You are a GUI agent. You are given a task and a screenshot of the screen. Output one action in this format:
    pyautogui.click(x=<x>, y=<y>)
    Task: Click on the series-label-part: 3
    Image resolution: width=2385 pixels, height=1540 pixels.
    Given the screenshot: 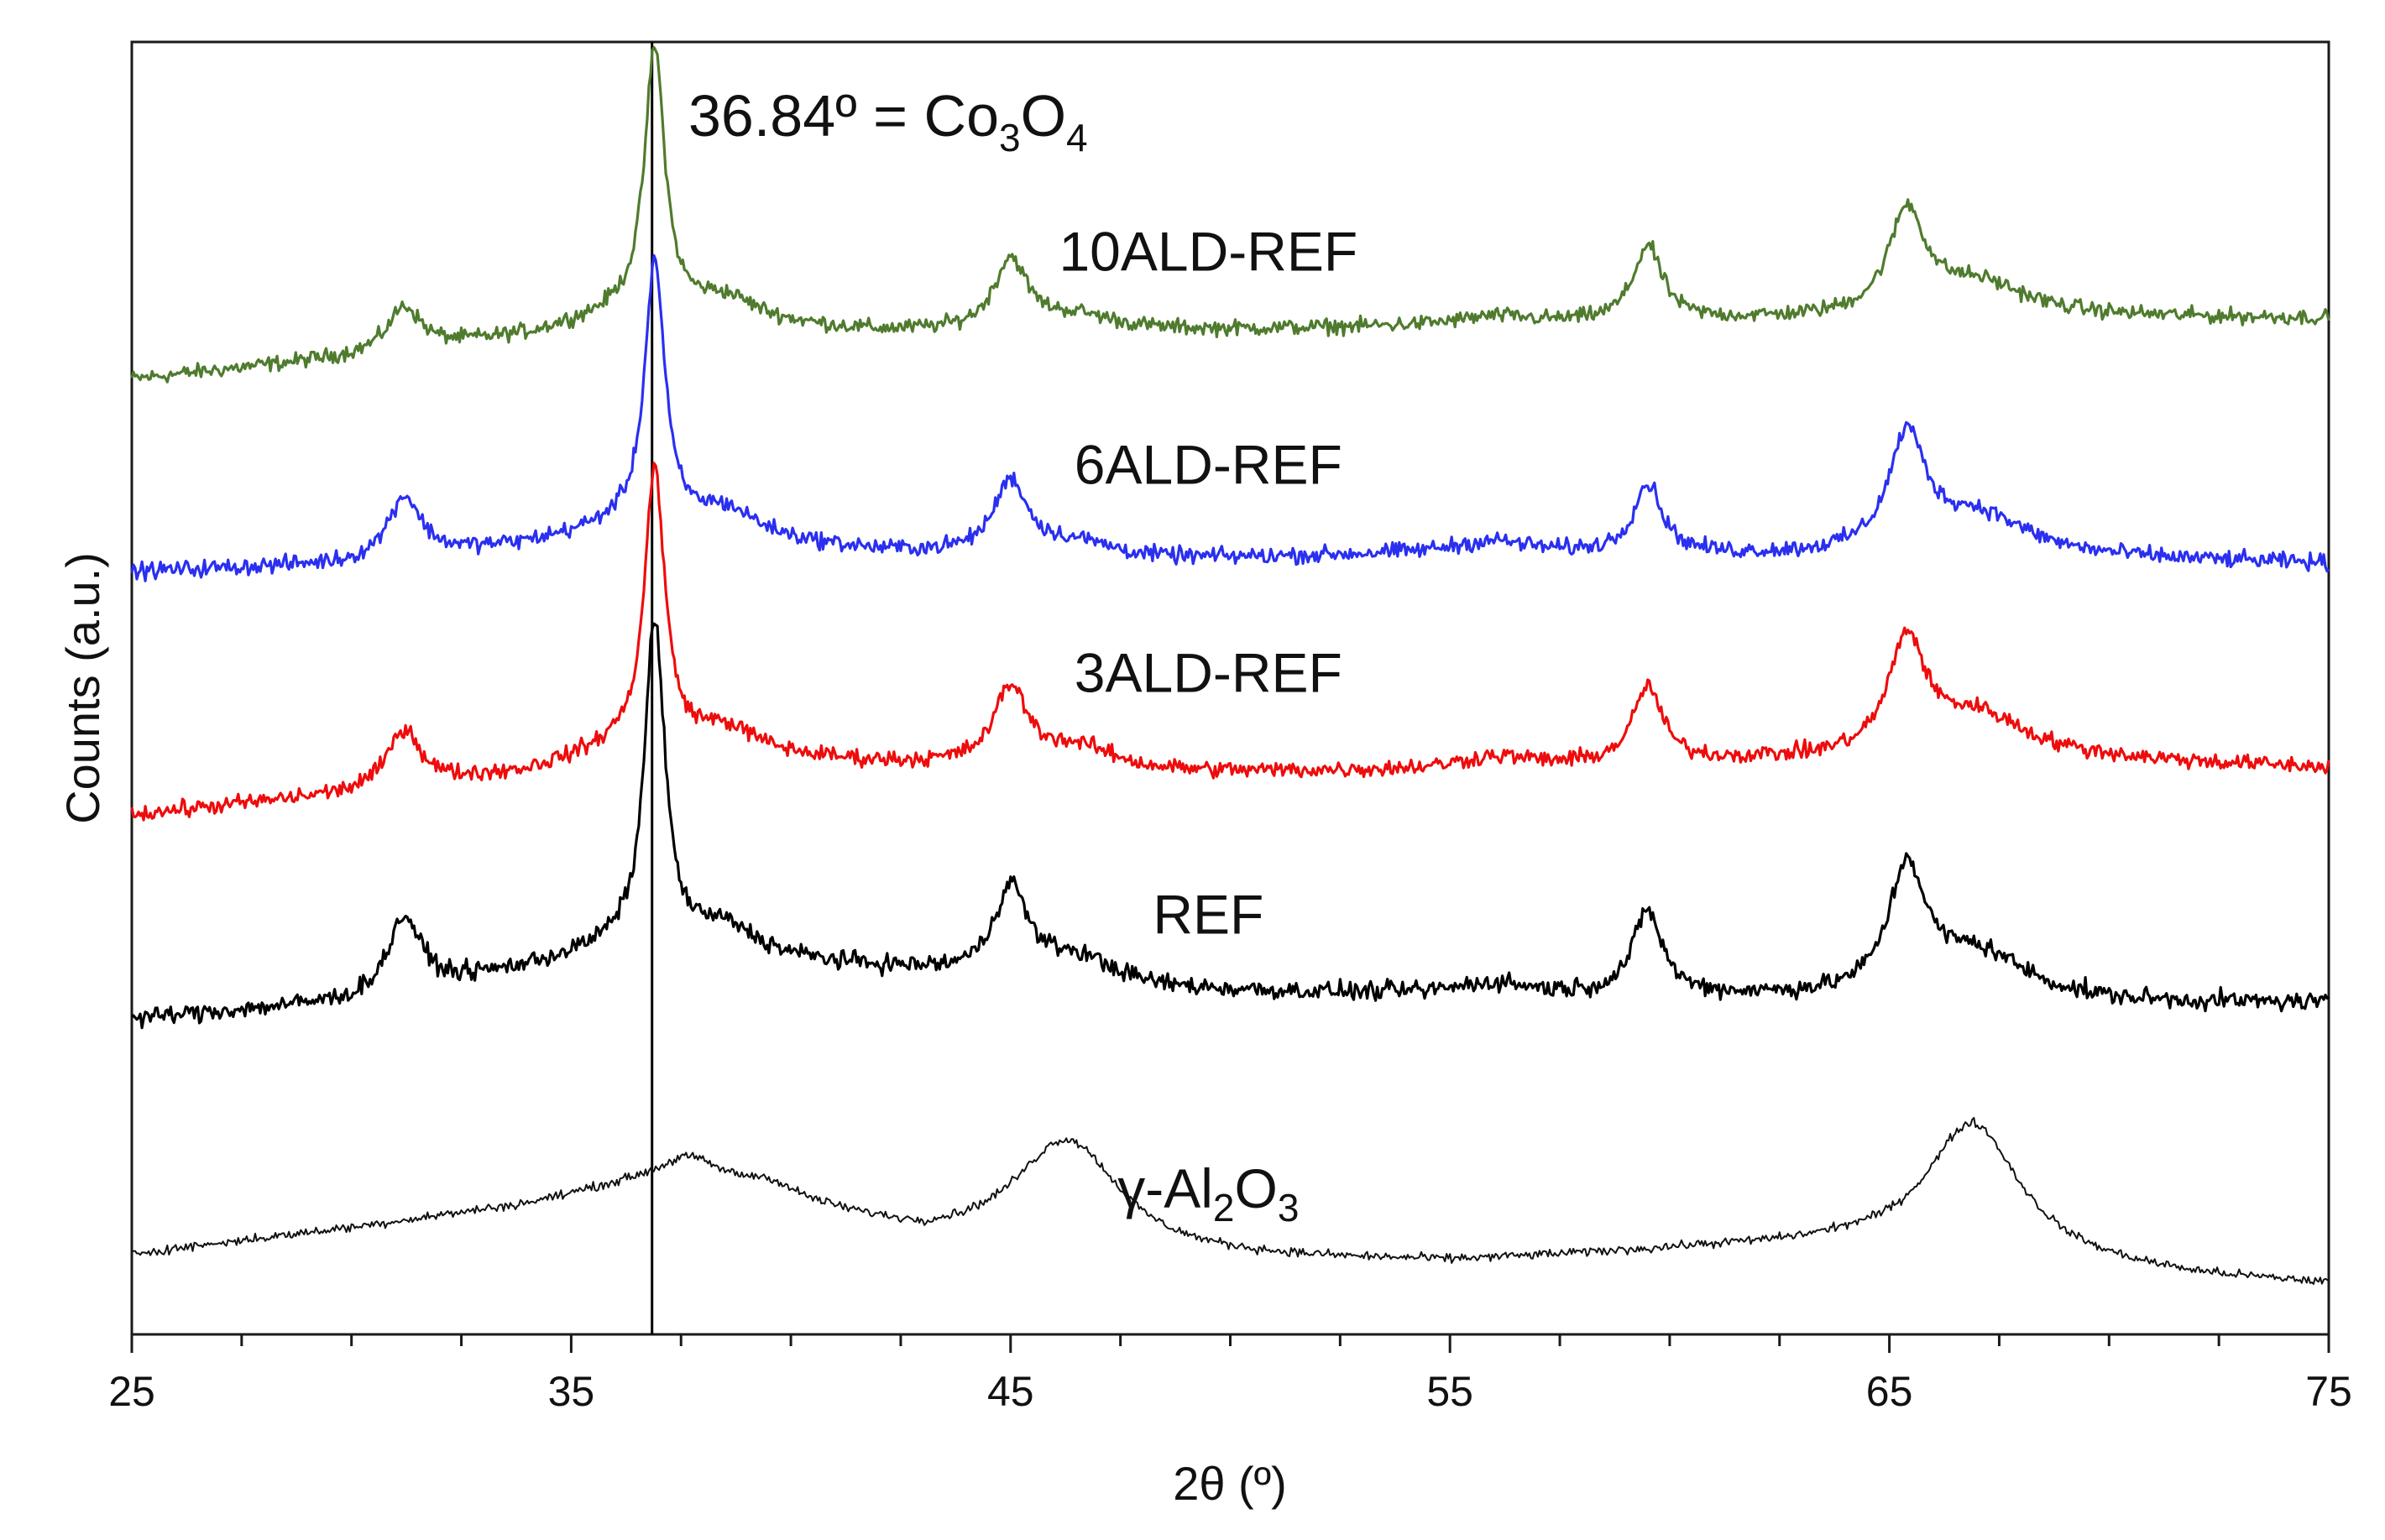 What is the action you would take?
    pyautogui.click(x=1289, y=1207)
    